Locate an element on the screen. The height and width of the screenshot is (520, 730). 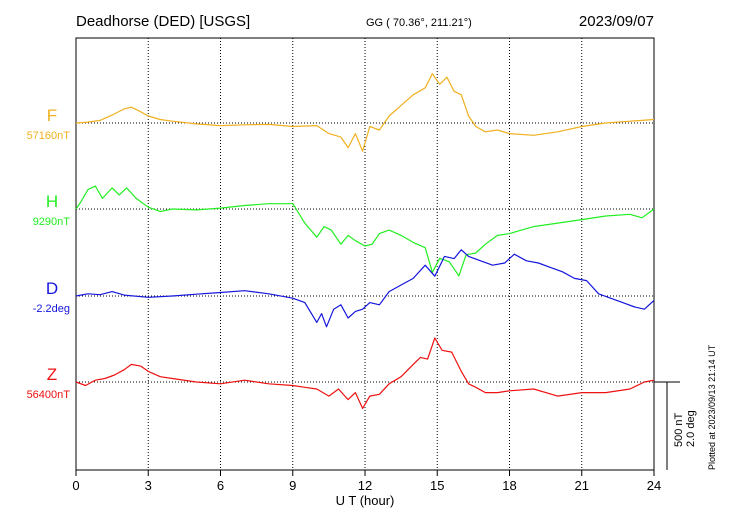
plotted-note: Plotted at 2023/09/13 21:14 UT is located at coordinates (712, 407).